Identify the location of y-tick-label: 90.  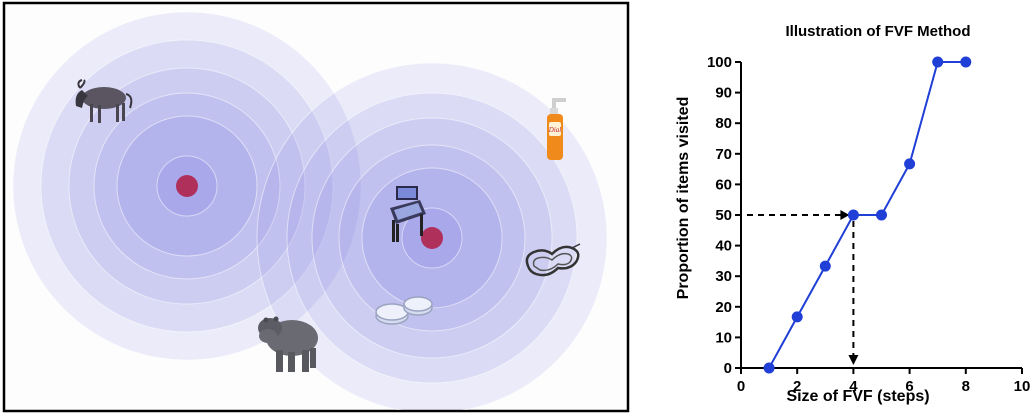
(723, 93).